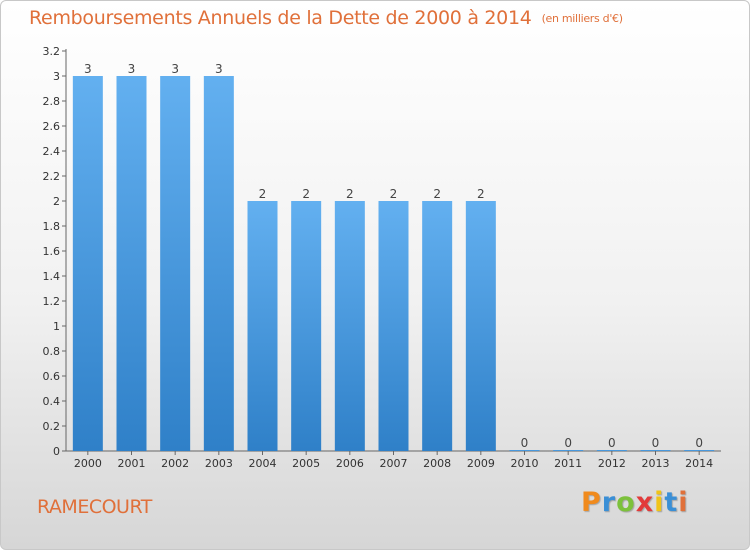 The image size is (750, 550). What do you see at coordinates (481, 463) in the screenshot?
I see `x-tick-label: 2009` at bounding box center [481, 463].